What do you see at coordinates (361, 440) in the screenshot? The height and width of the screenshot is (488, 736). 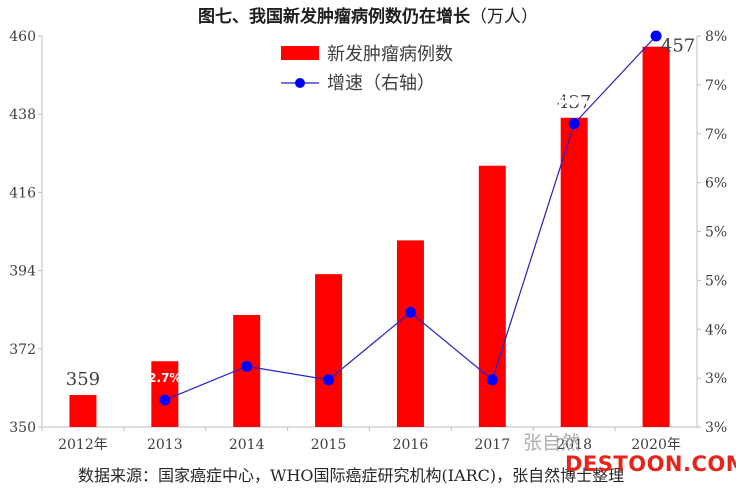 I see `x-axis-labels: 2012年 2013 2014 2015 2016 2017 2018 2020年` at bounding box center [361, 440].